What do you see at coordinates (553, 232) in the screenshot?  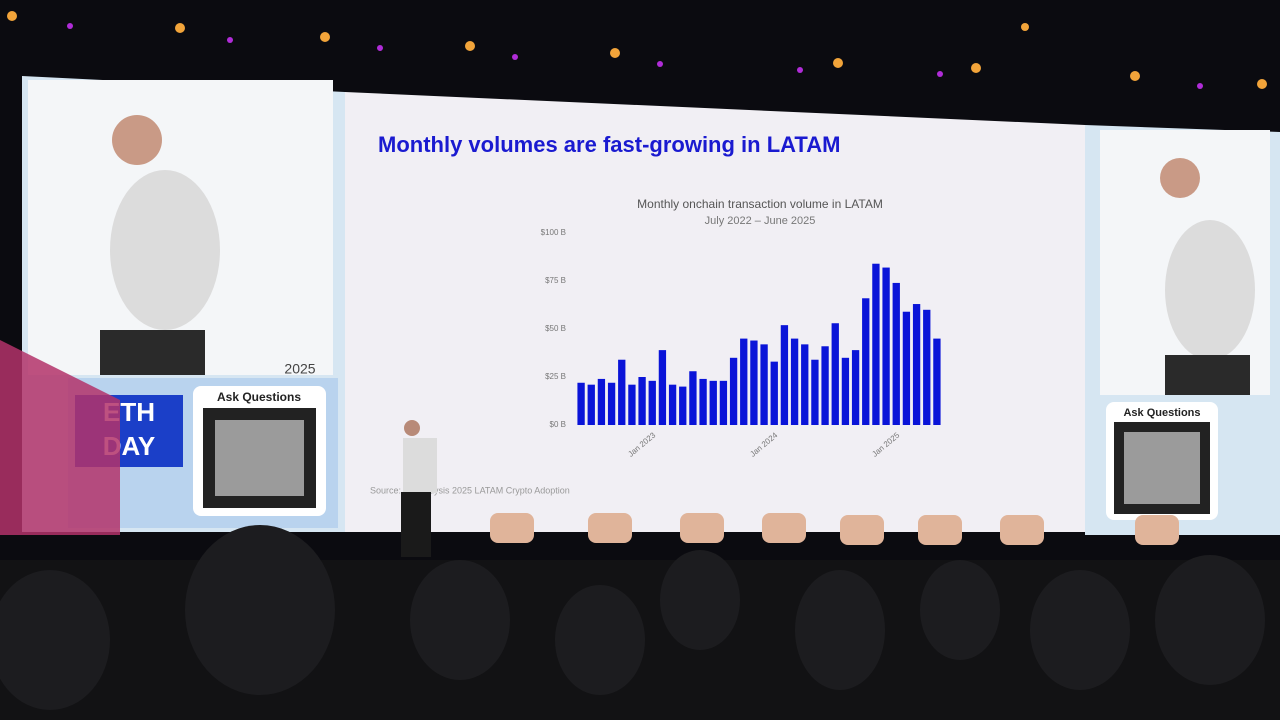 I see `y-tick-label: $100 B` at bounding box center [553, 232].